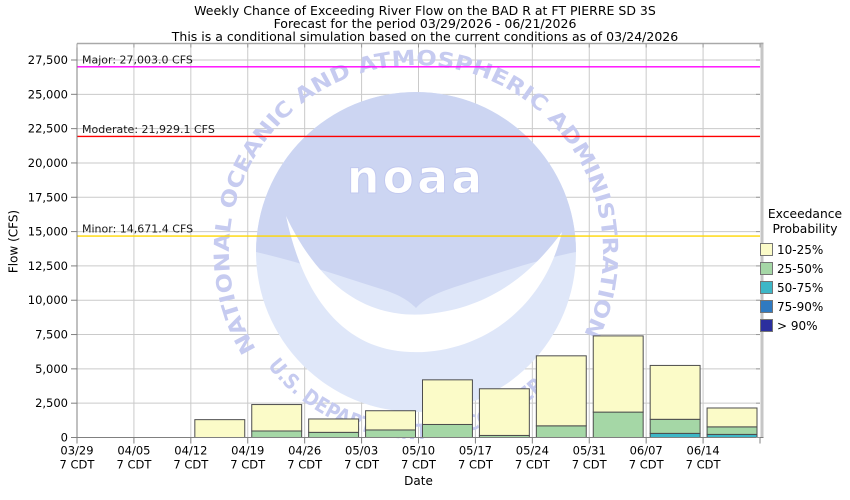  What do you see at coordinates (76, 451) in the screenshot?
I see `x-tick-label: 03/29` at bounding box center [76, 451].